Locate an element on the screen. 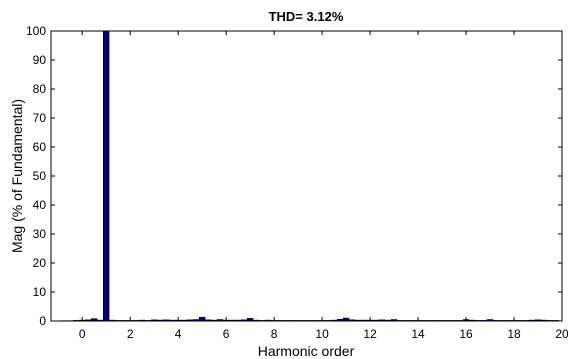 This screenshot has height=359, width=568. x-tick-label: 16 is located at coordinates (466, 334).